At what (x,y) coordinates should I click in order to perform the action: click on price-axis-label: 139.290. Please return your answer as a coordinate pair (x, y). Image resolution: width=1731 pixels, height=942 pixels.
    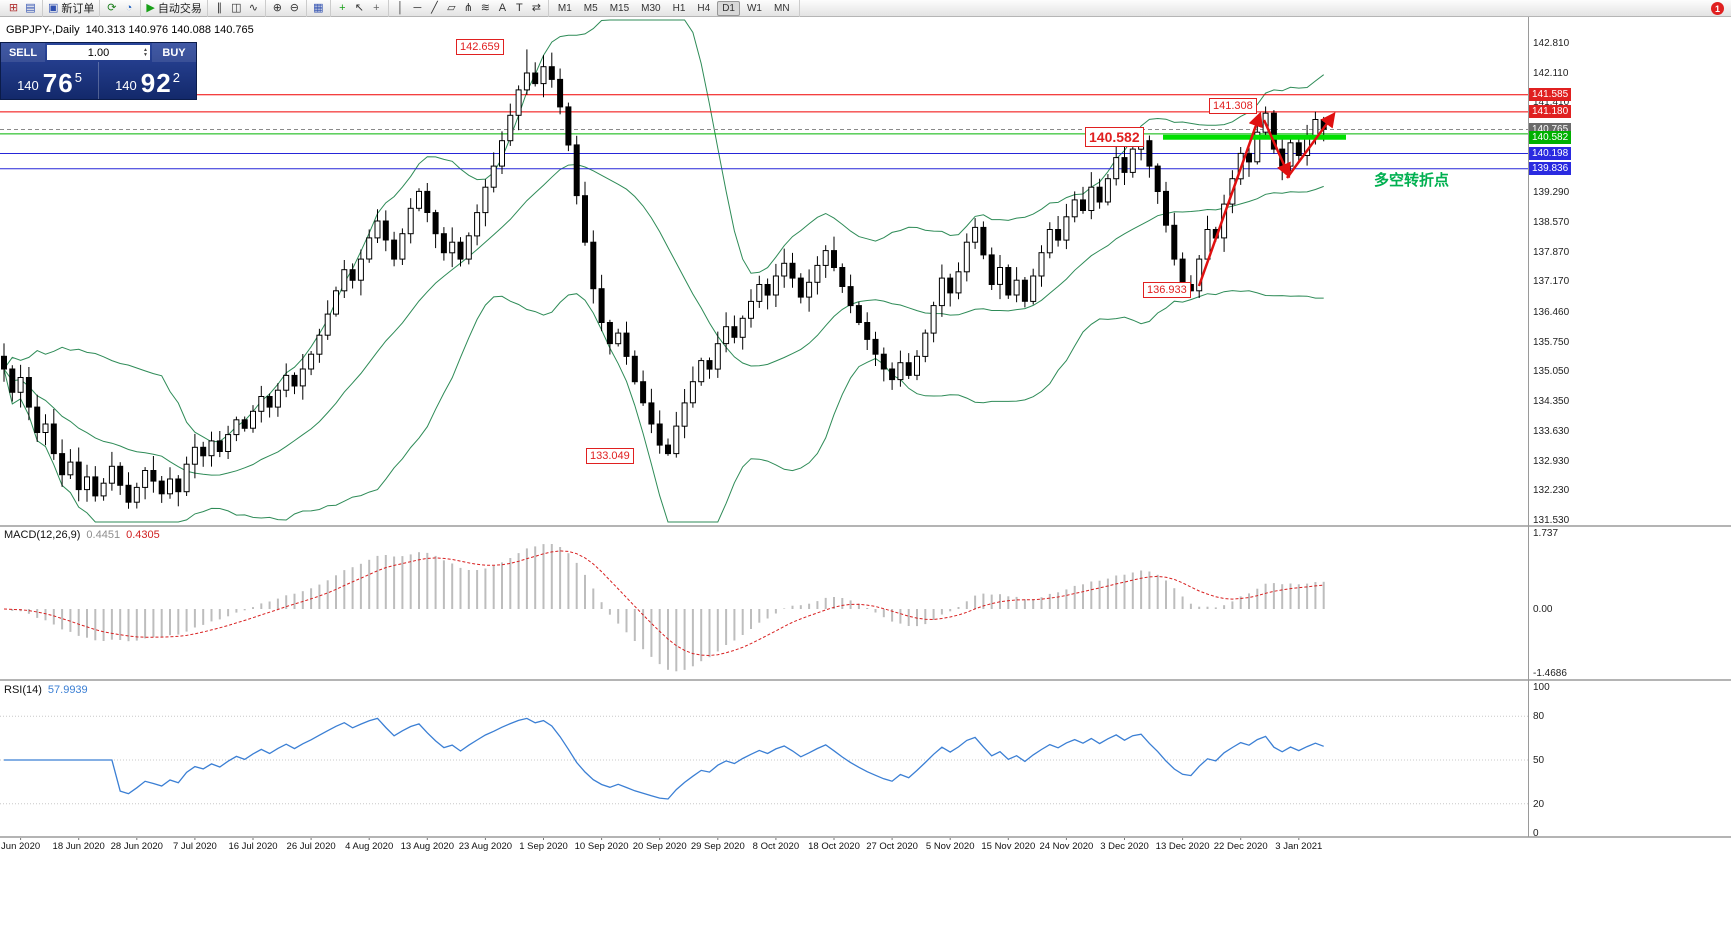
    Looking at the image, I should click on (1551, 192).